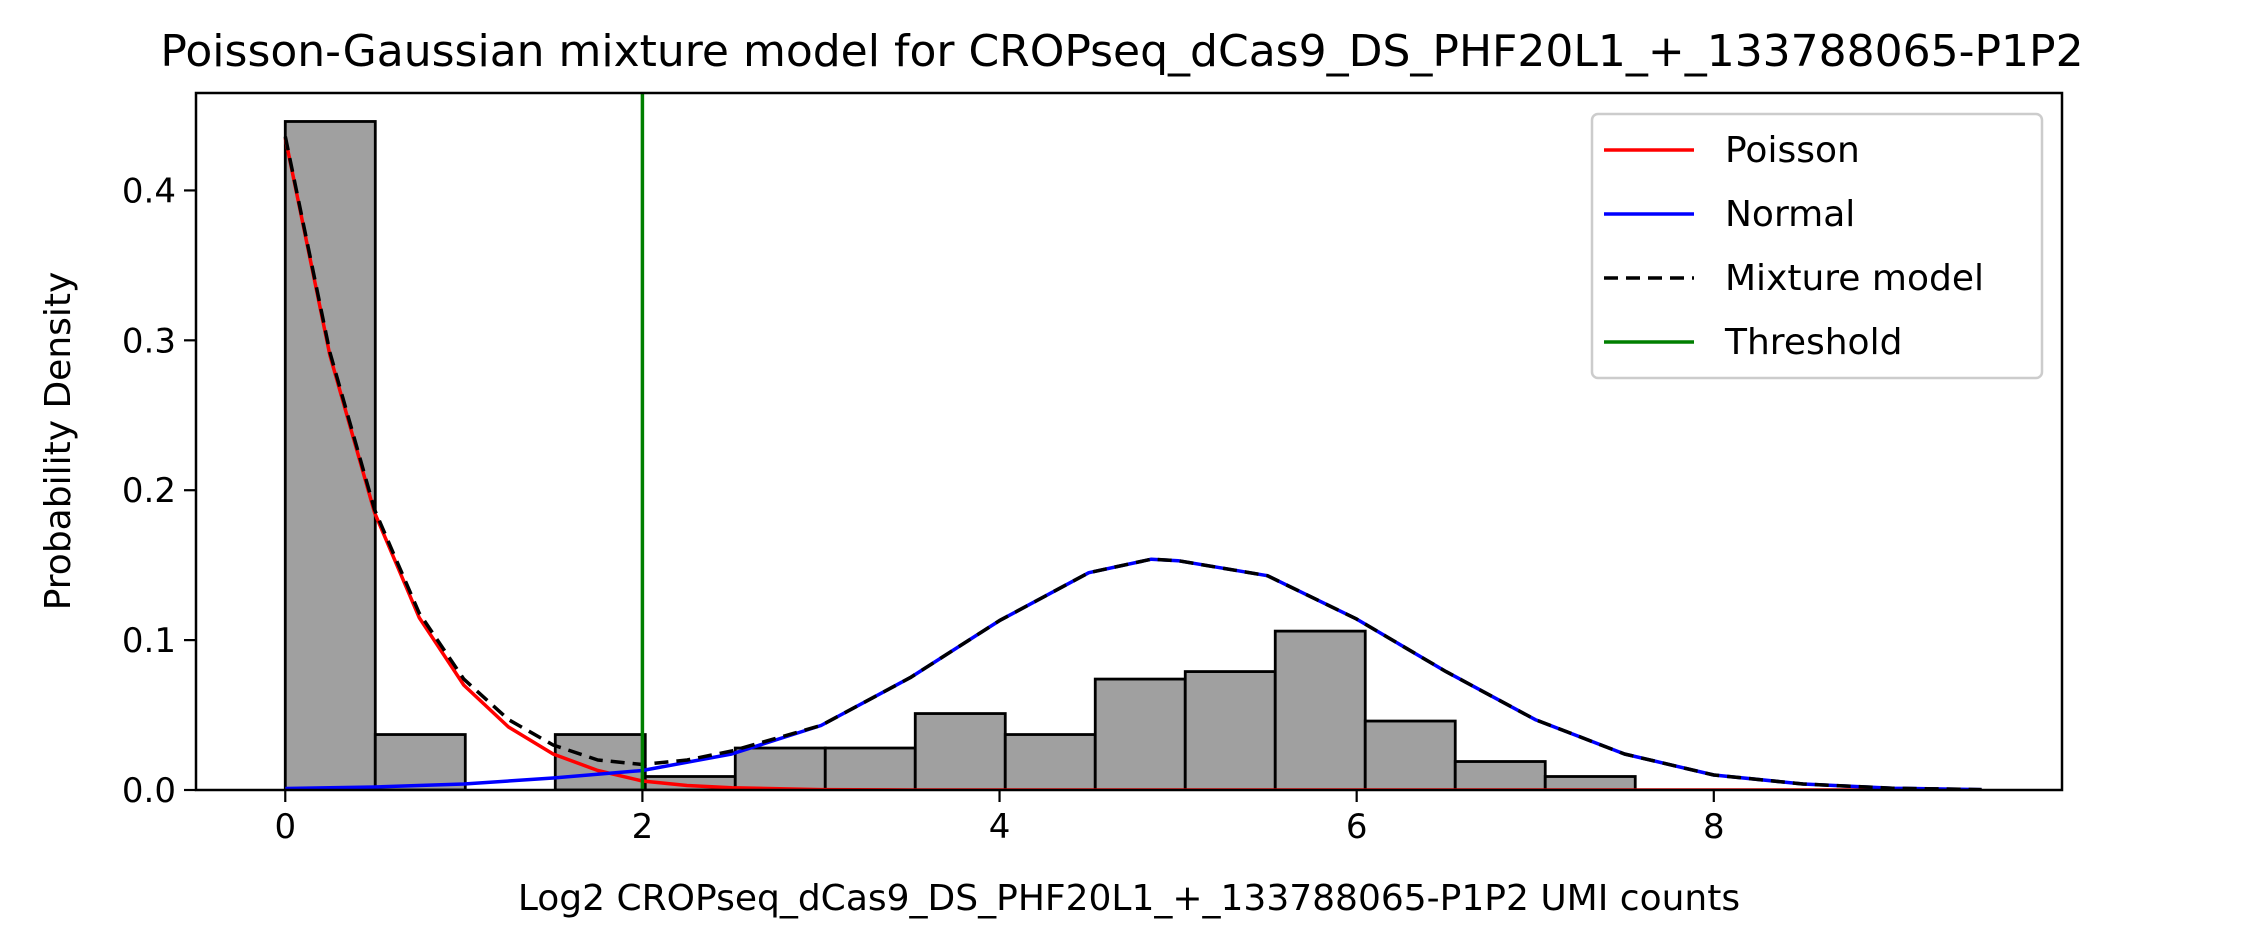 The width and height of the screenshot is (2245, 946). I want to click on legend-label-threshold: Threshold, so click(1813, 342).